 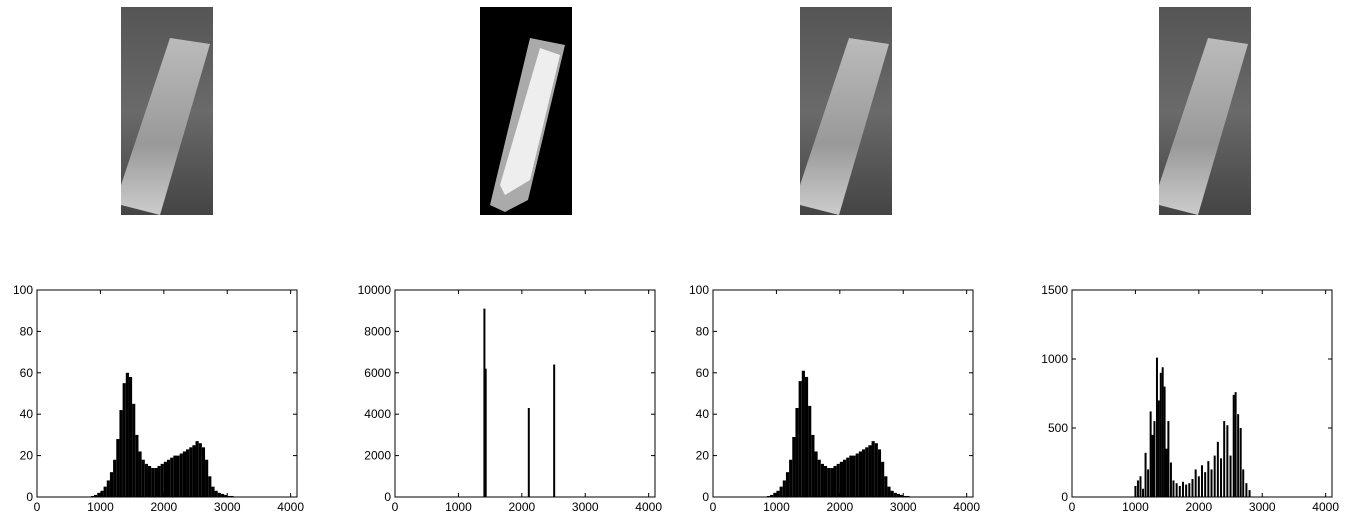 I want to click on image-original, so click(x=167, y=111).